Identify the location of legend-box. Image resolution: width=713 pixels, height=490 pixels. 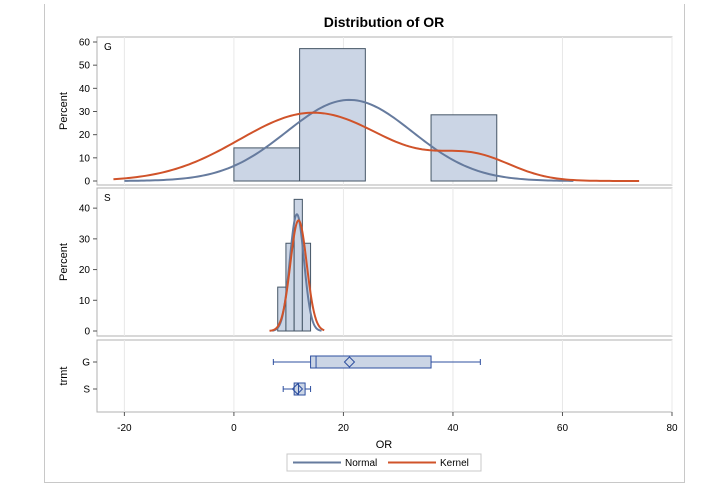
(384, 462).